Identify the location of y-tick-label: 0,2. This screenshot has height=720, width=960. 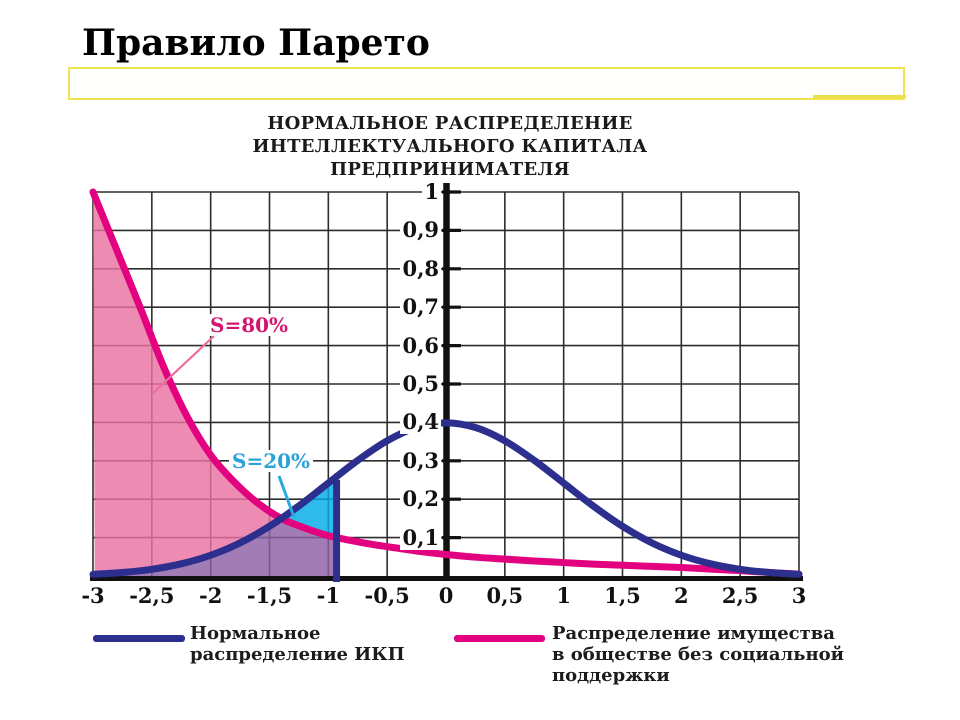
(420, 499).